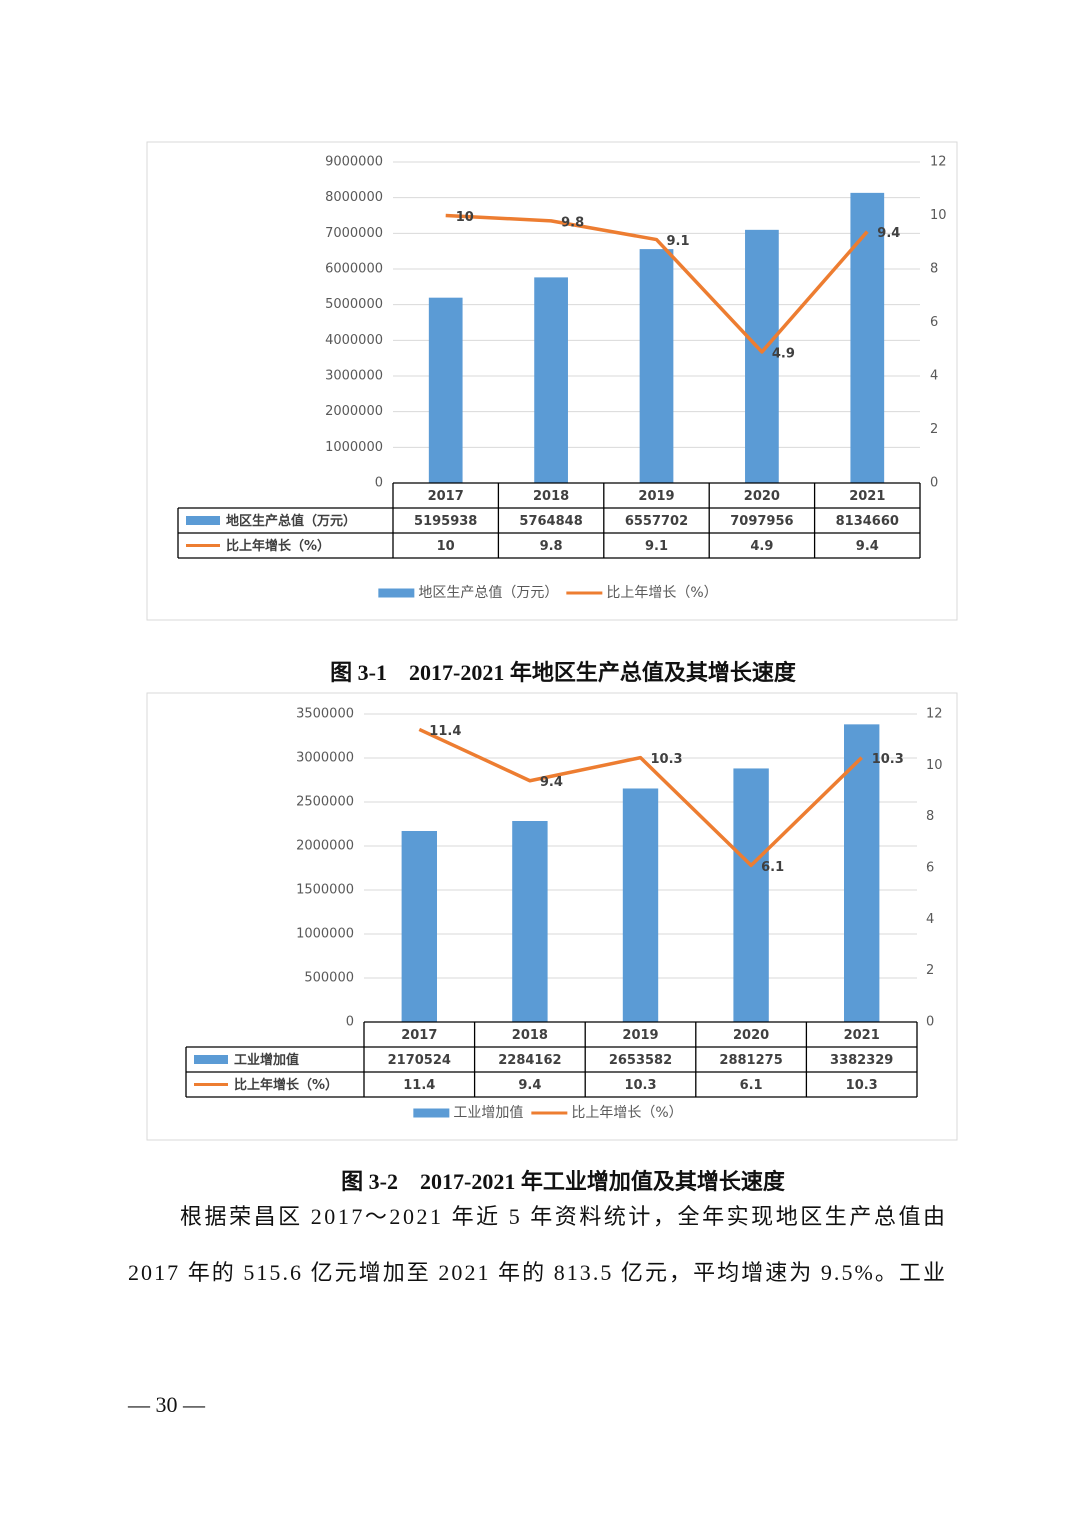  Describe the element at coordinates (640, 1060) in the screenshot. I see `table-cell: 2653582` at that location.